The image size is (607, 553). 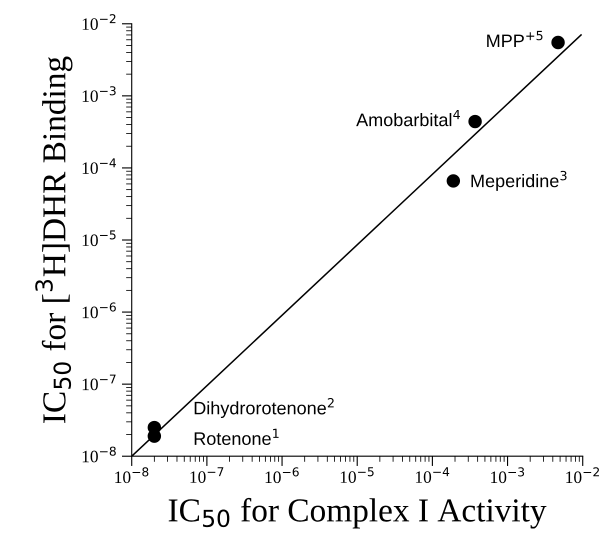 What do you see at coordinates (433, 475) in the screenshot?
I see `x-tick-label: 10$^{−4}$` at bounding box center [433, 475].